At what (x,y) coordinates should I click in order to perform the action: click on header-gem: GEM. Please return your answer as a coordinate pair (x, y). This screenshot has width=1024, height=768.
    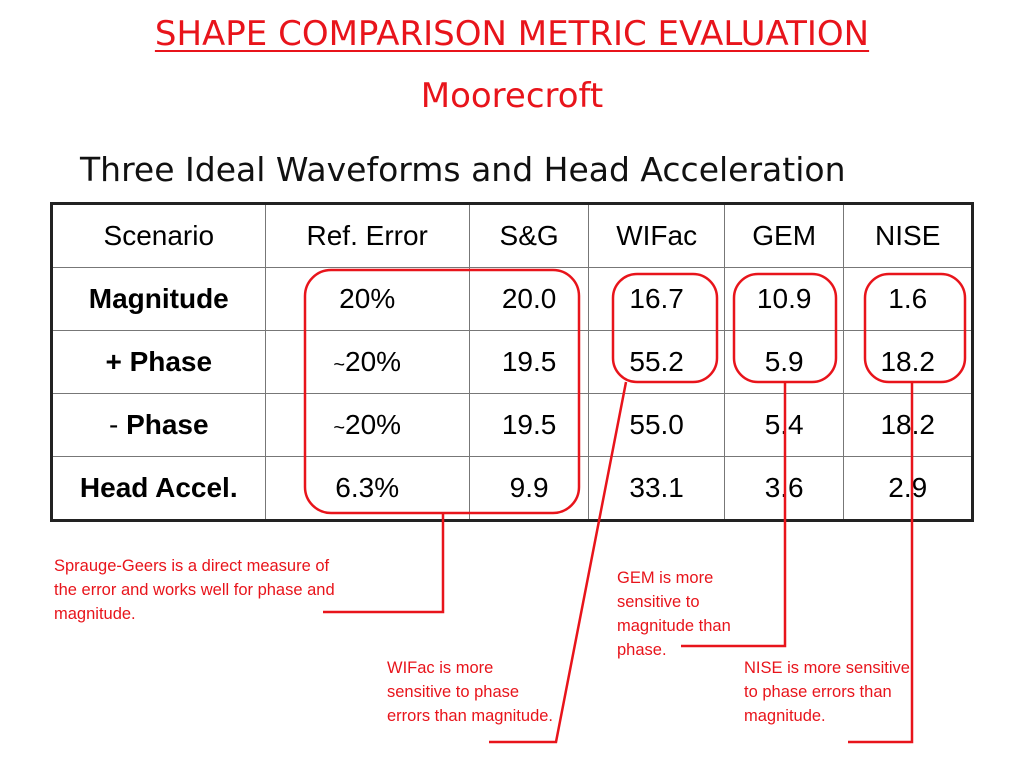
    Looking at the image, I should click on (784, 235).